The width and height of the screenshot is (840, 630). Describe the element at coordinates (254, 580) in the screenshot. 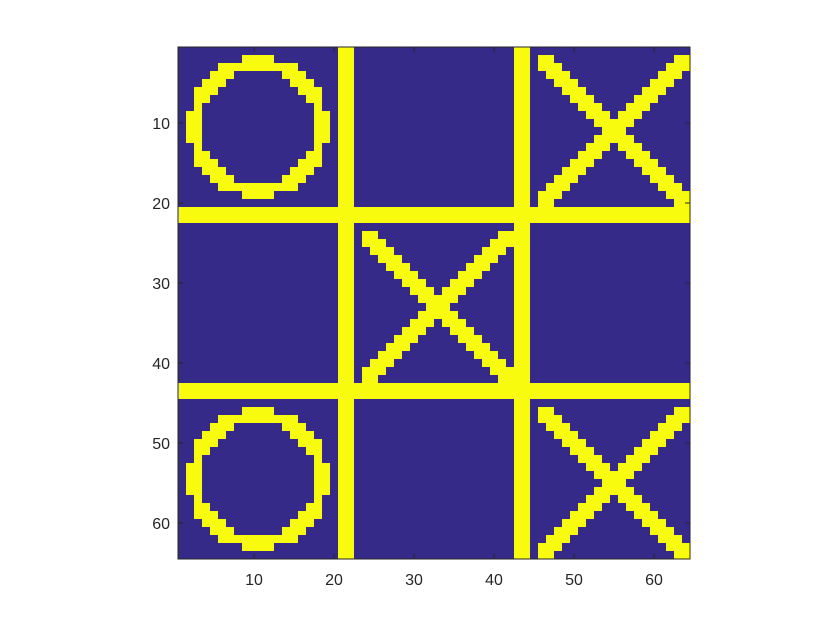

I see `x-tick-label: 10` at that location.